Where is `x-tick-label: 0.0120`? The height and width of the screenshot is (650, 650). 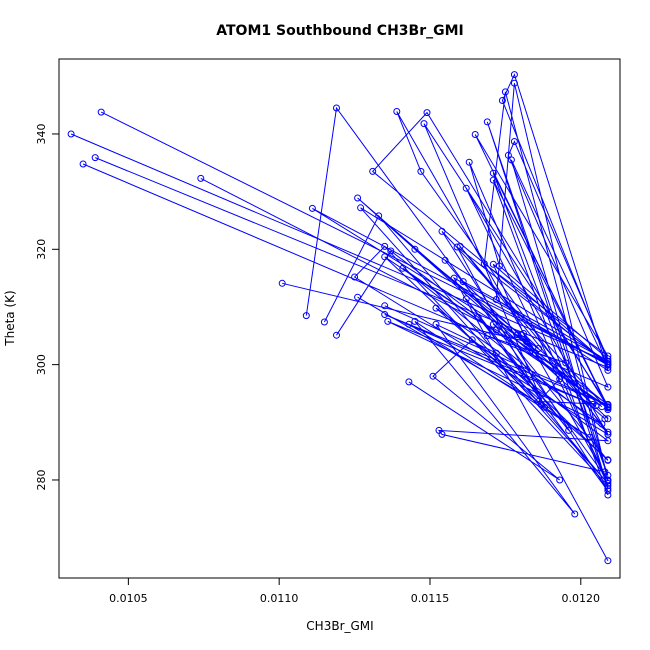
x-tick-label: 0.0120 is located at coordinates (581, 598).